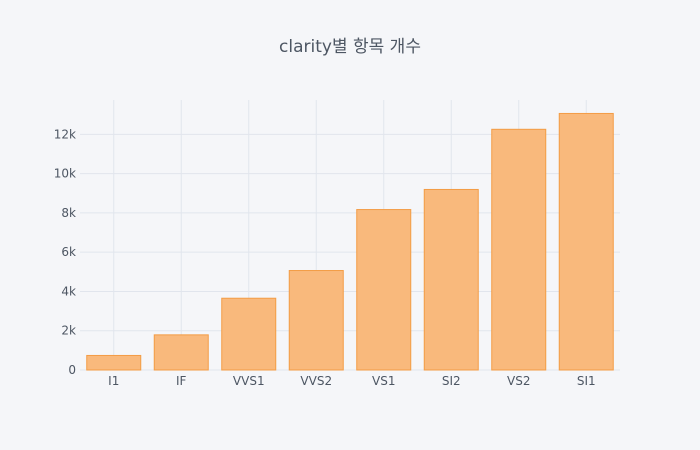 This screenshot has height=450, width=700. Describe the element at coordinates (249, 381) in the screenshot. I see `x-tick-label: VVS1` at that location.